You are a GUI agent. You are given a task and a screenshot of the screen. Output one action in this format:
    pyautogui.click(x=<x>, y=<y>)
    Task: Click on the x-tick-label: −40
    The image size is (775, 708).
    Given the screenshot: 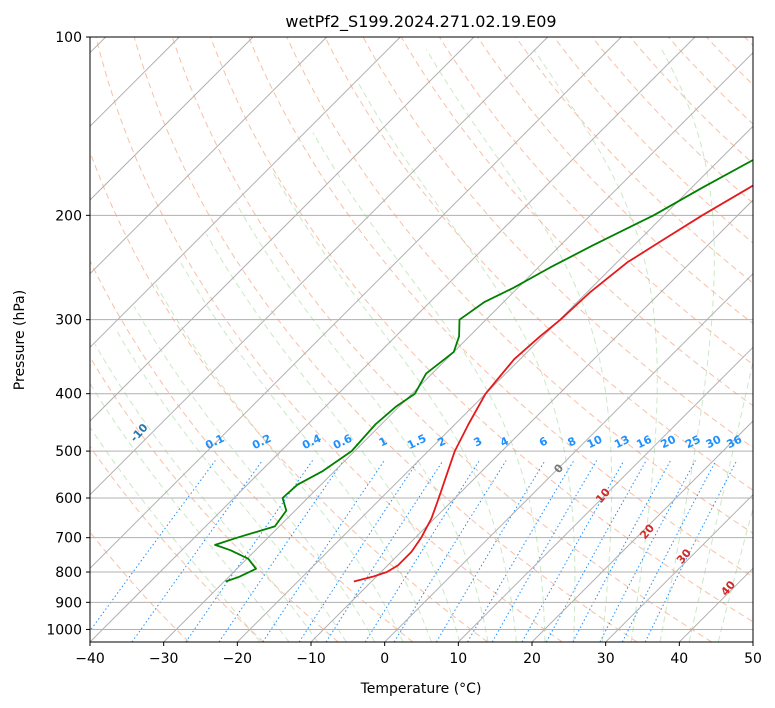 What is the action you would take?
    pyautogui.click(x=90, y=659)
    